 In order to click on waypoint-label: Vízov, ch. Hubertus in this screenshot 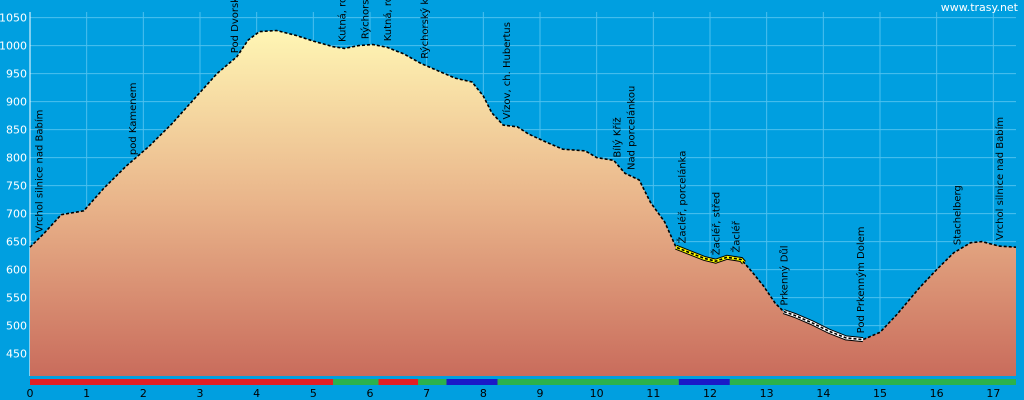, I will do `click(507, 70)`.